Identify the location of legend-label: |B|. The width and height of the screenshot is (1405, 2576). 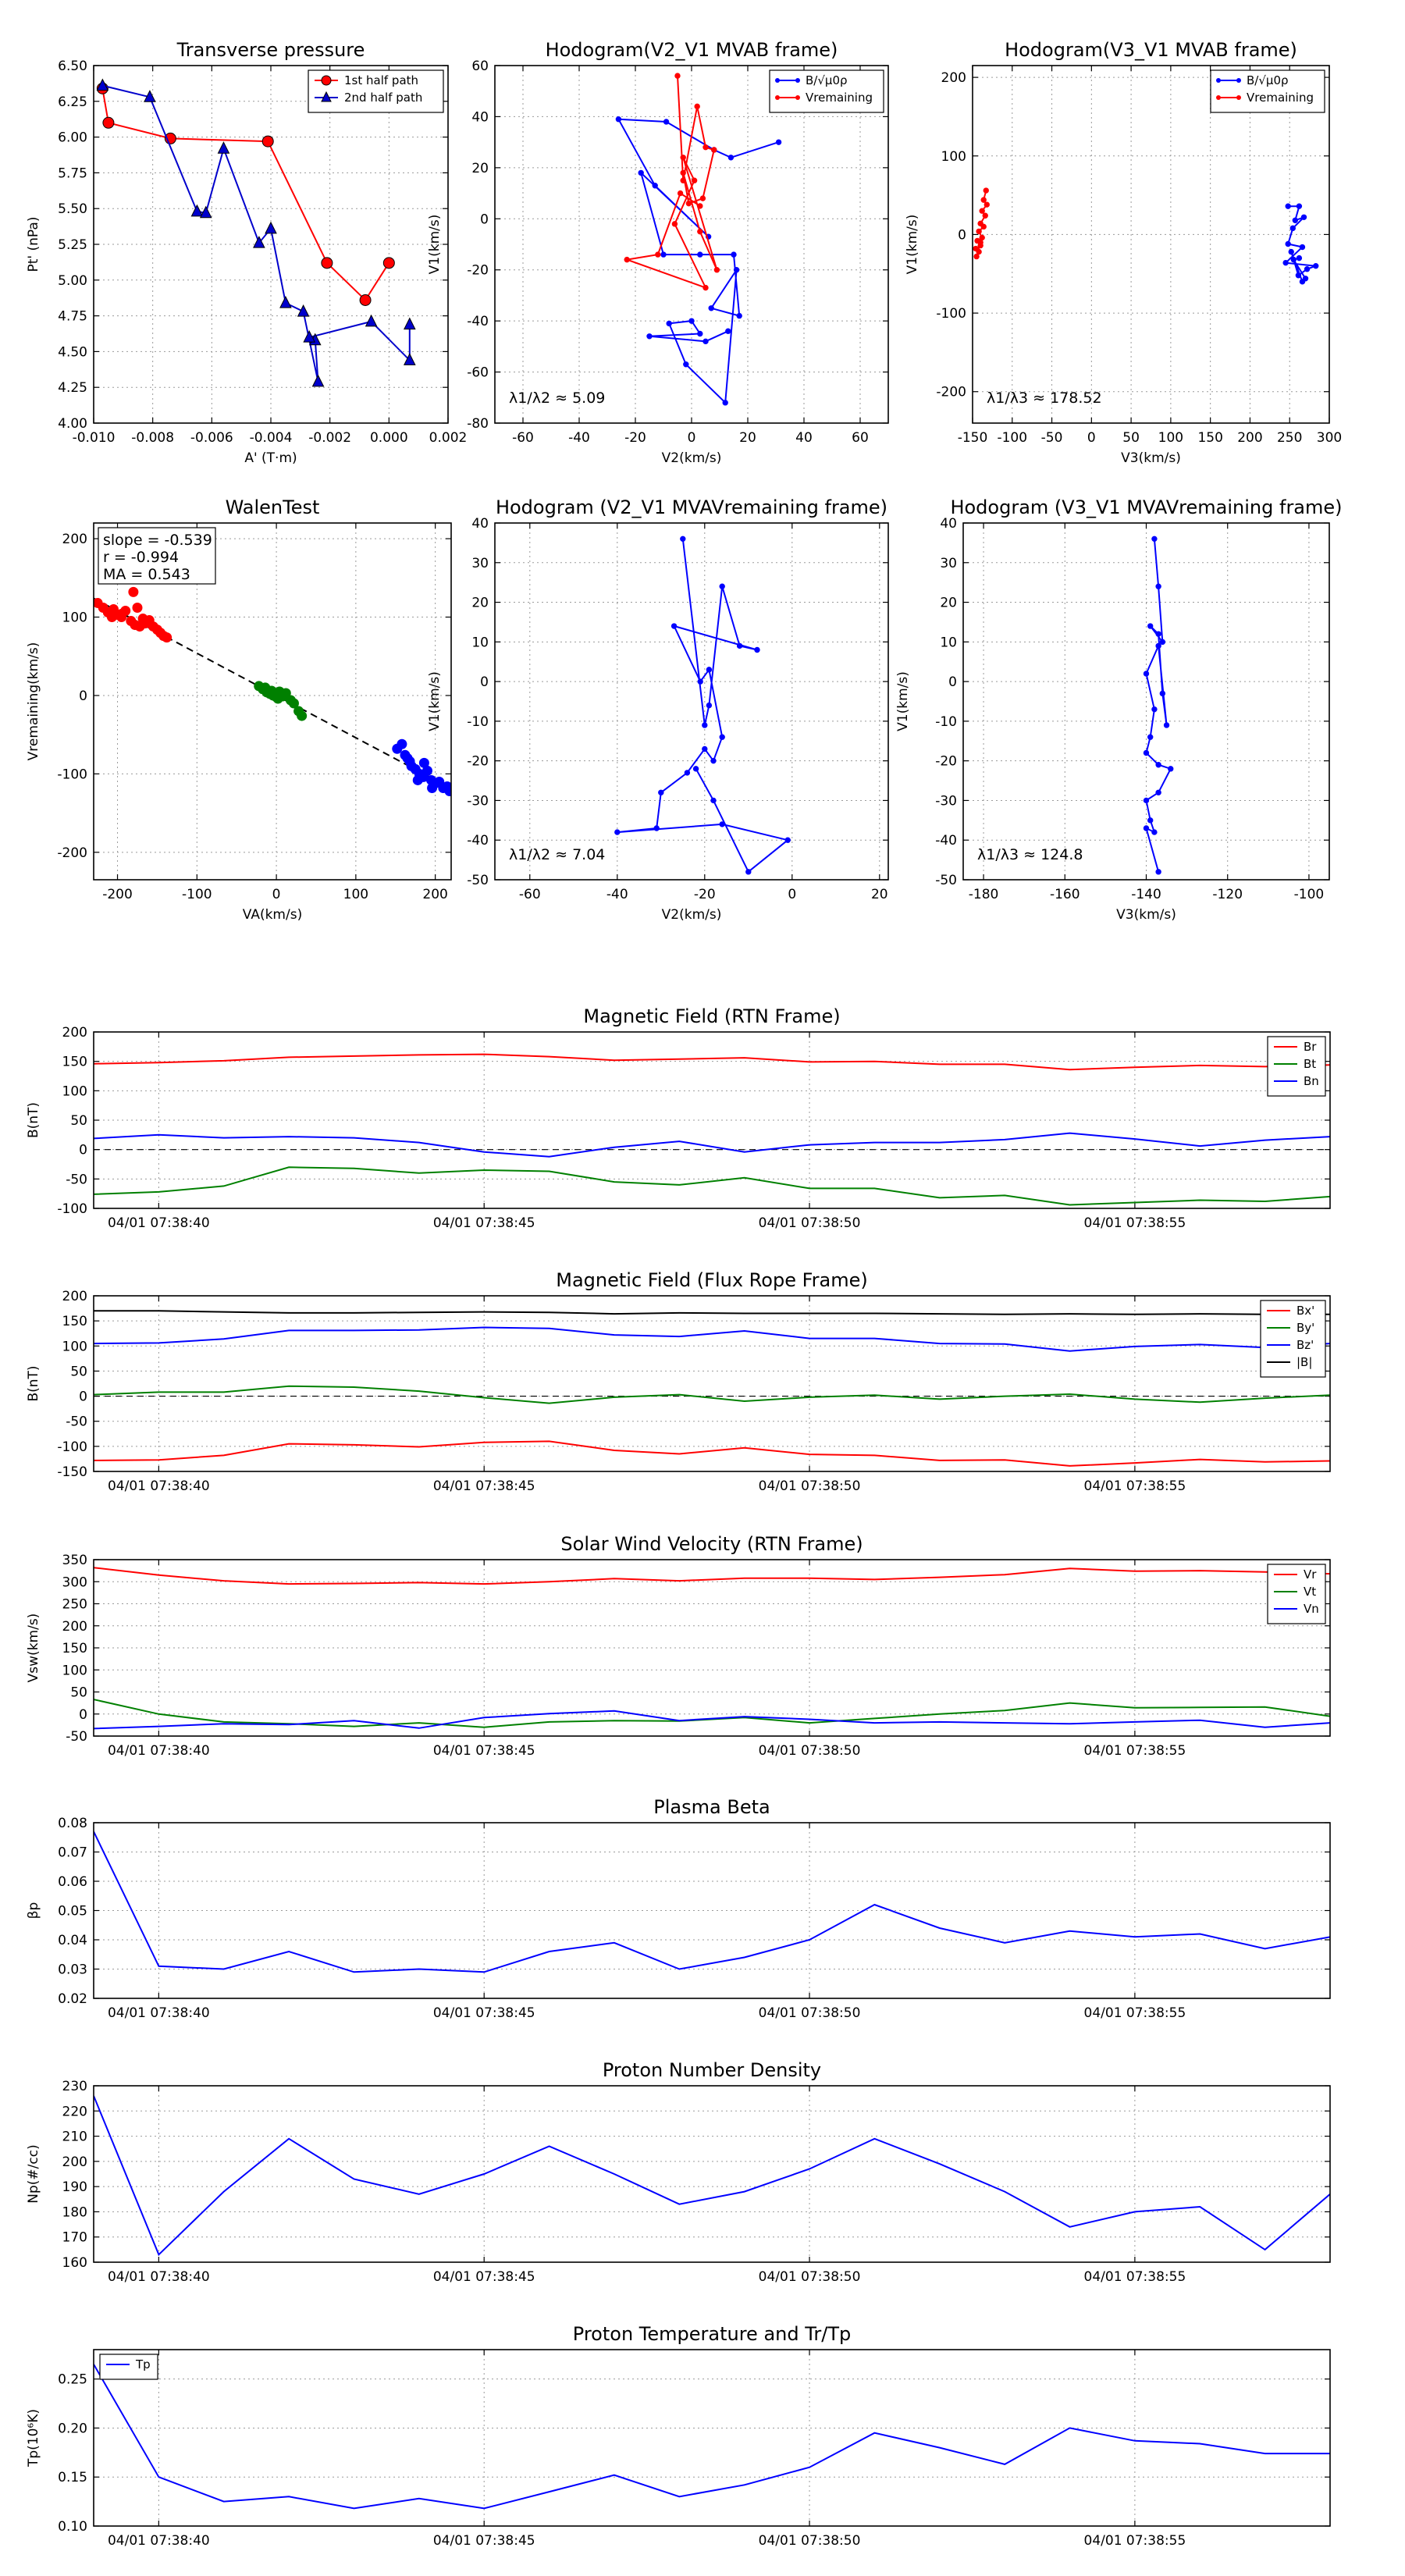
(1304, 1362).